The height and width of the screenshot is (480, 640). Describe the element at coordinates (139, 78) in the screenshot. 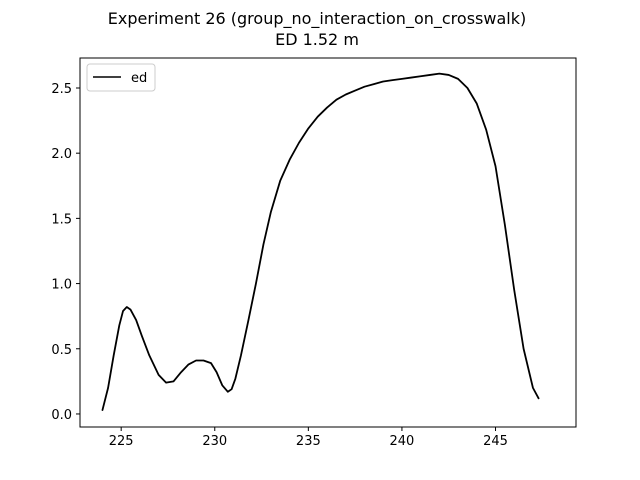

I see `legend-label-ed: ed` at that location.